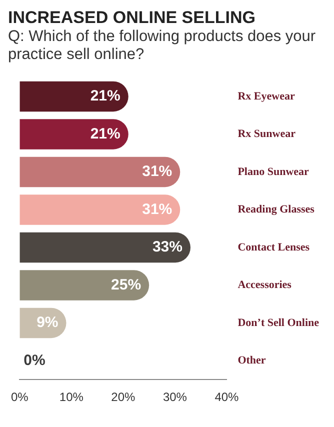 The height and width of the screenshot is (427, 334). Describe the element at coordinates (71, 397) in the screenshot. I see `x-tick-label: 10%` at that location.